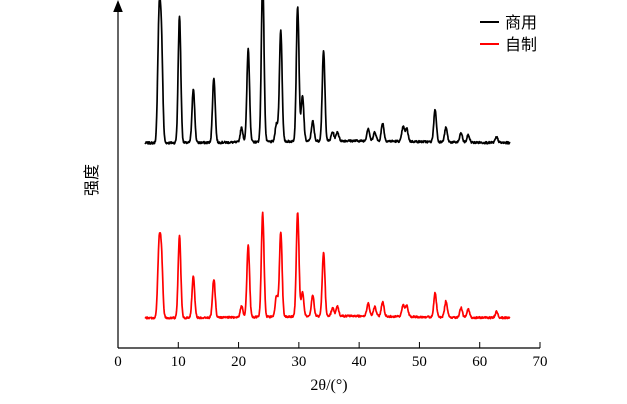  Describe the element at coordinates (298, 362) in the screenshot. I see `x-tick-label: 30` at that location.